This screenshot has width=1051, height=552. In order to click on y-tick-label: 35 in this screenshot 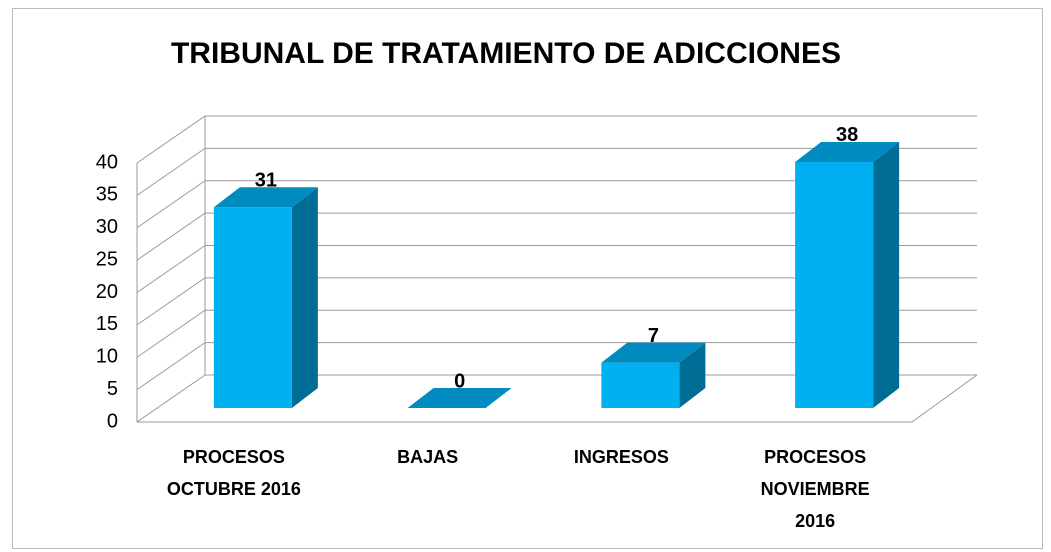, I will do `click(107, 195)`.